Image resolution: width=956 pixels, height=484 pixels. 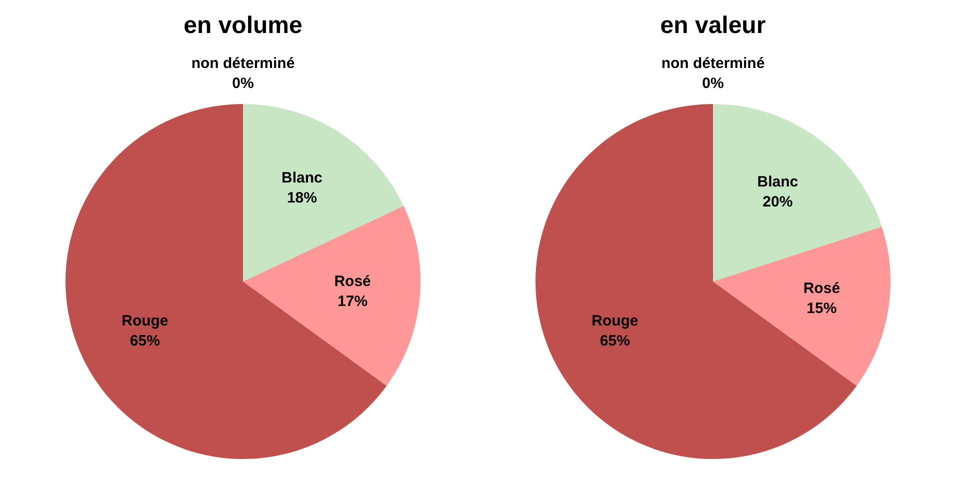 What do you see at coordinates (301, 198) in the screenshot?
I see `data-label: 18%` at bounding box center [301, 198].